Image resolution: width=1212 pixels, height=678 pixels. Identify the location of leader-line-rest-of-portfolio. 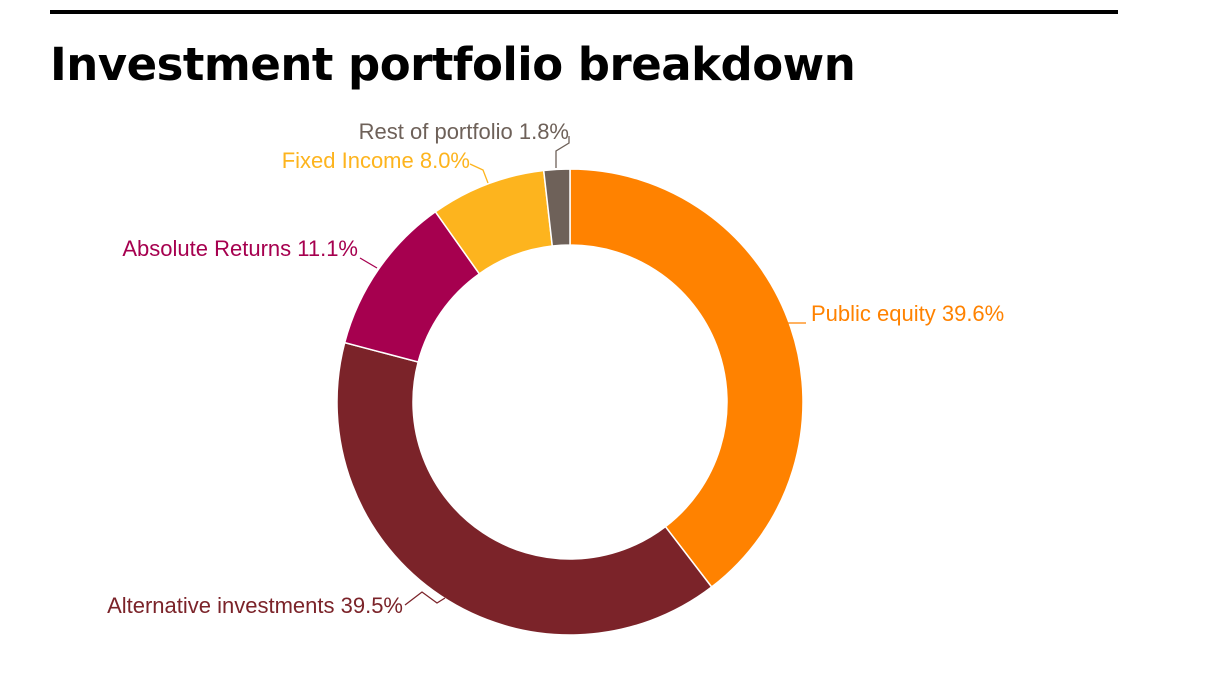
(562, 152).